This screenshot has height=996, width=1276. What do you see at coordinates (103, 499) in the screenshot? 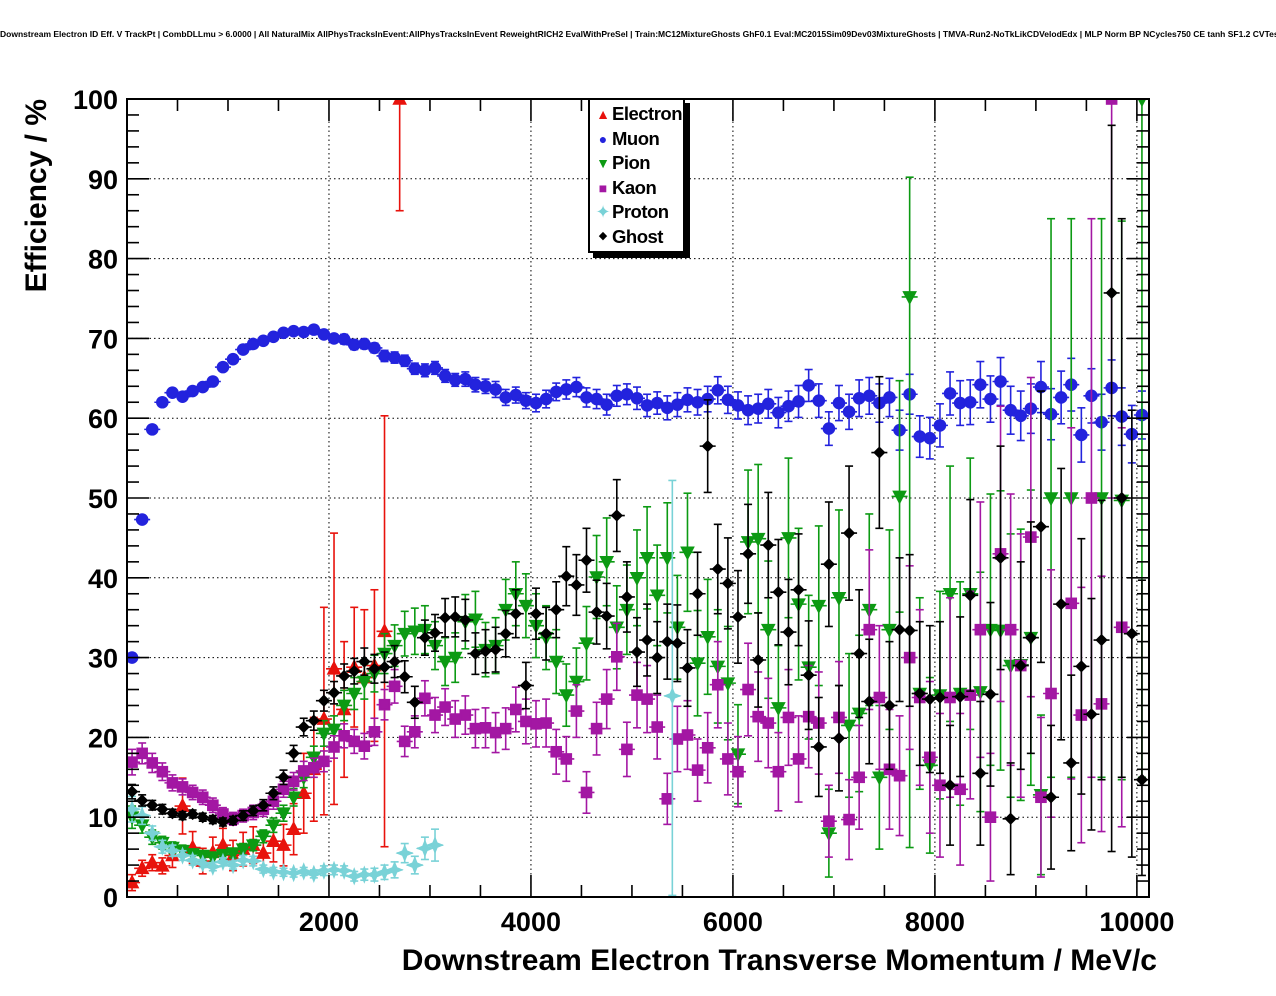
I see `svg-text: 50` at bounding box center [103, 499].